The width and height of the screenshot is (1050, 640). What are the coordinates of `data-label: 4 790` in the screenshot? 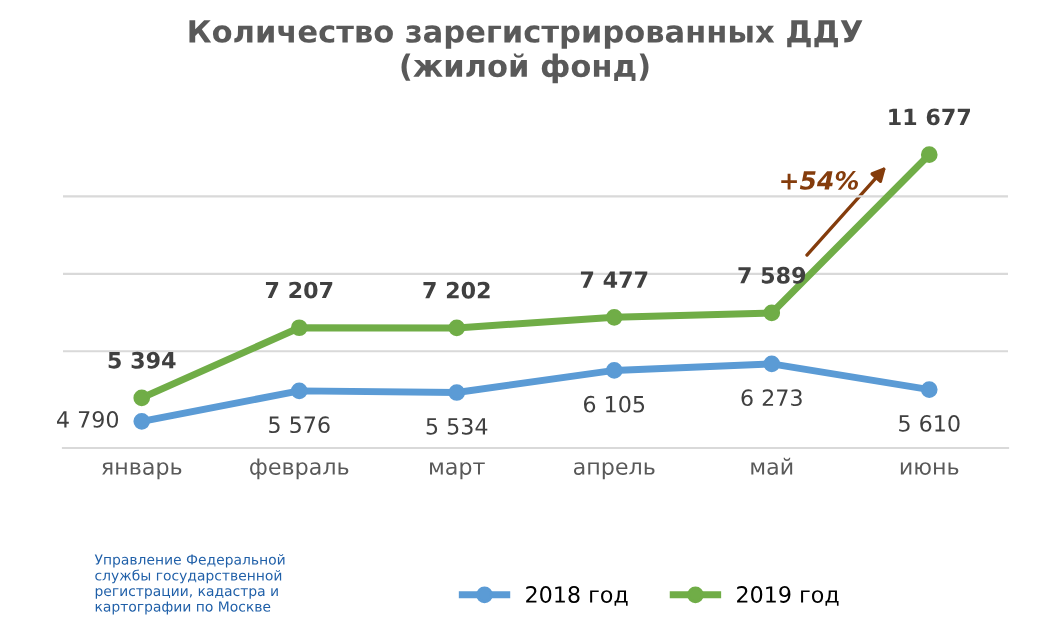 It's located at (88, 419).